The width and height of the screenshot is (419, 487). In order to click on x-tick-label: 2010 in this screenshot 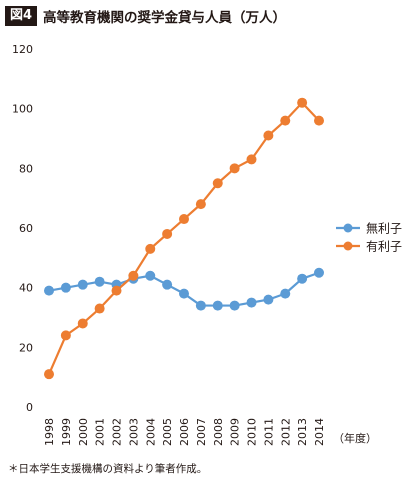, I will do `click(252, 432)`.